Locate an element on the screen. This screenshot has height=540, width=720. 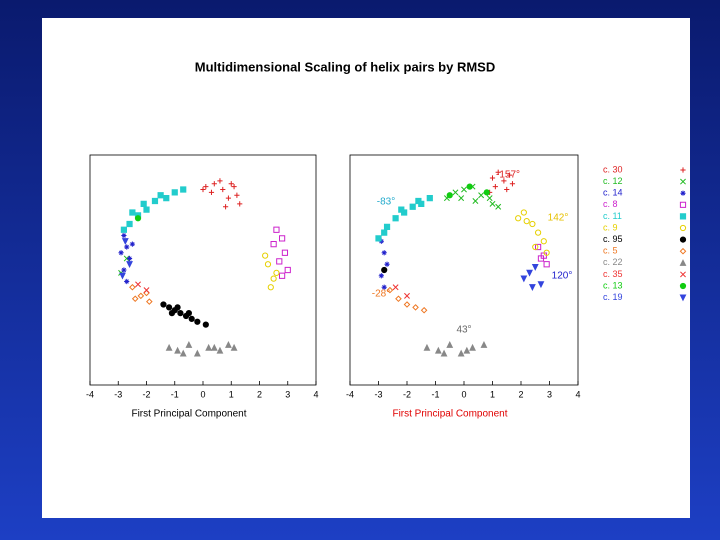
legend-label: c. 8 is located at coordinates (610, 204).